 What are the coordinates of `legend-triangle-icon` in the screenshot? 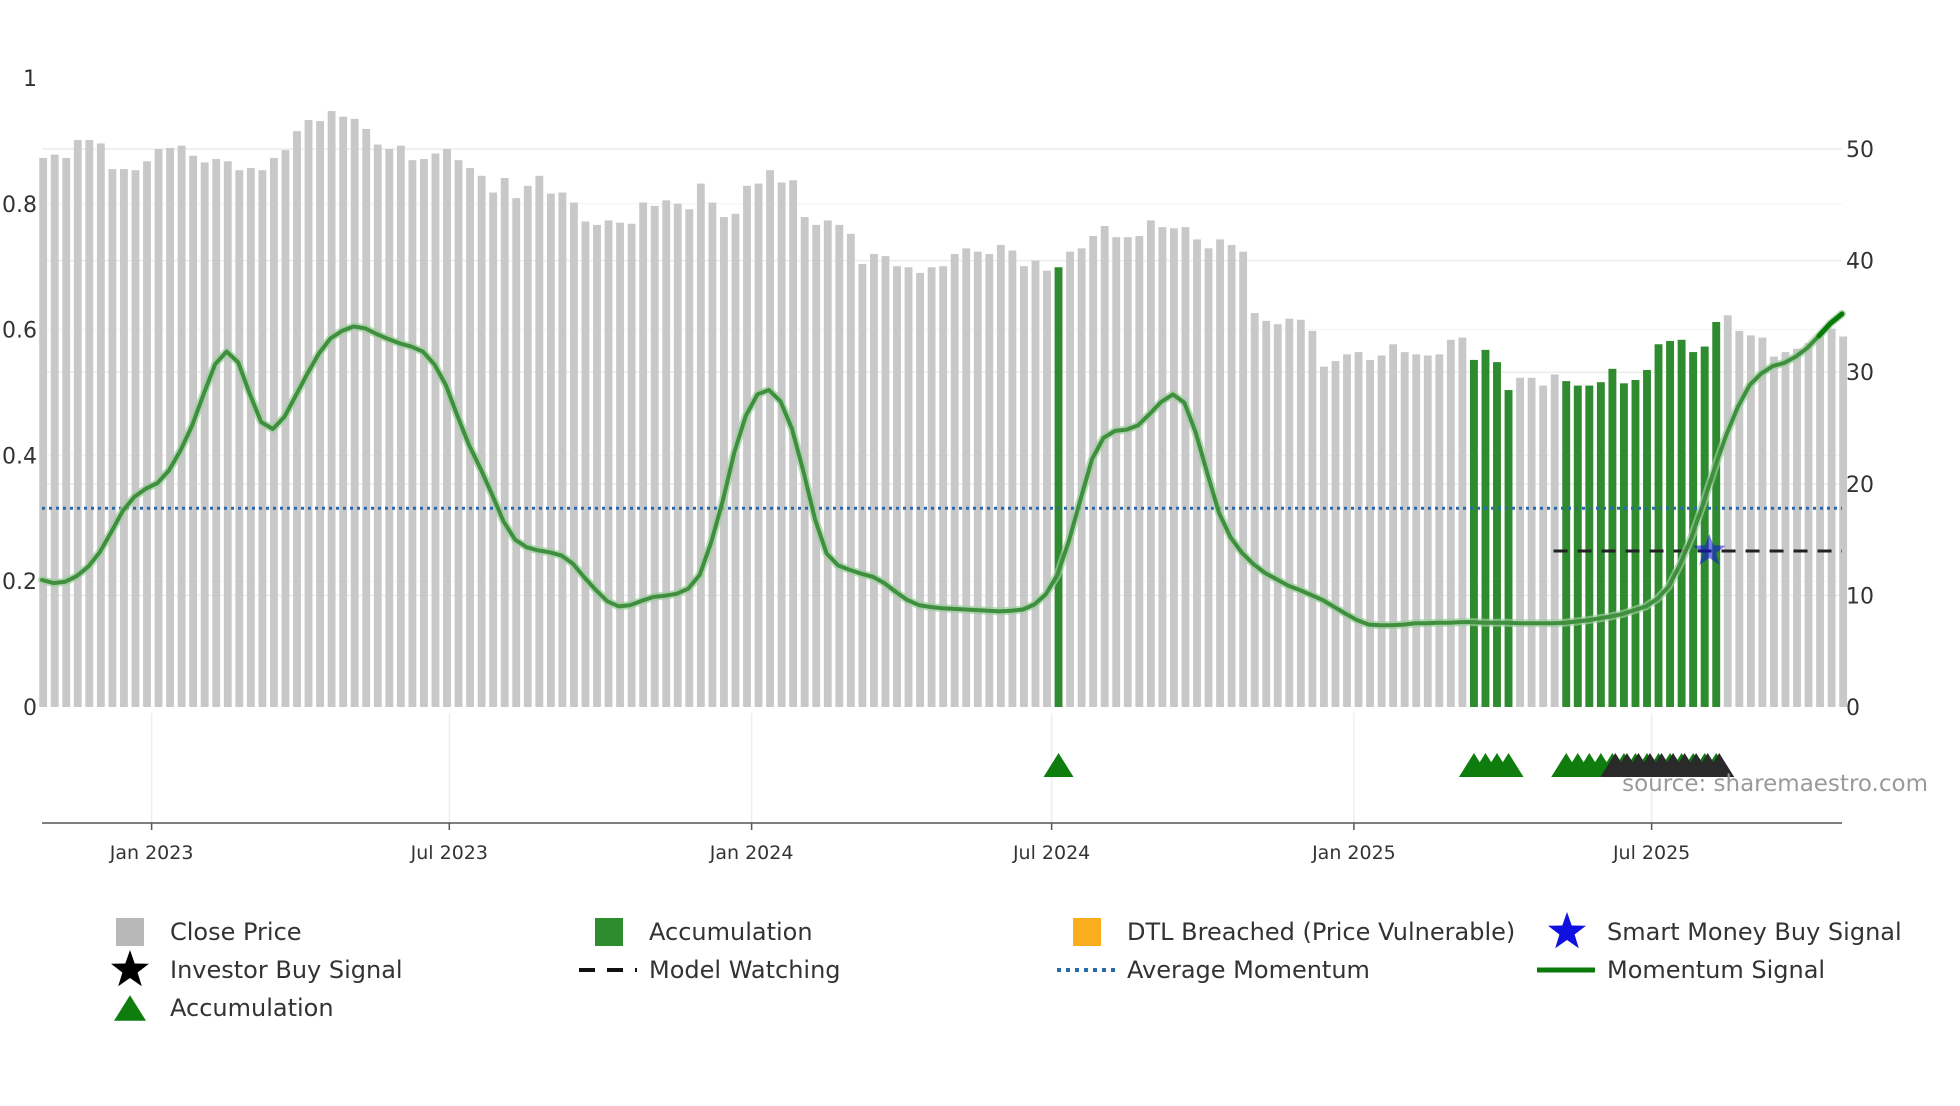 It's located at (130, 1008).